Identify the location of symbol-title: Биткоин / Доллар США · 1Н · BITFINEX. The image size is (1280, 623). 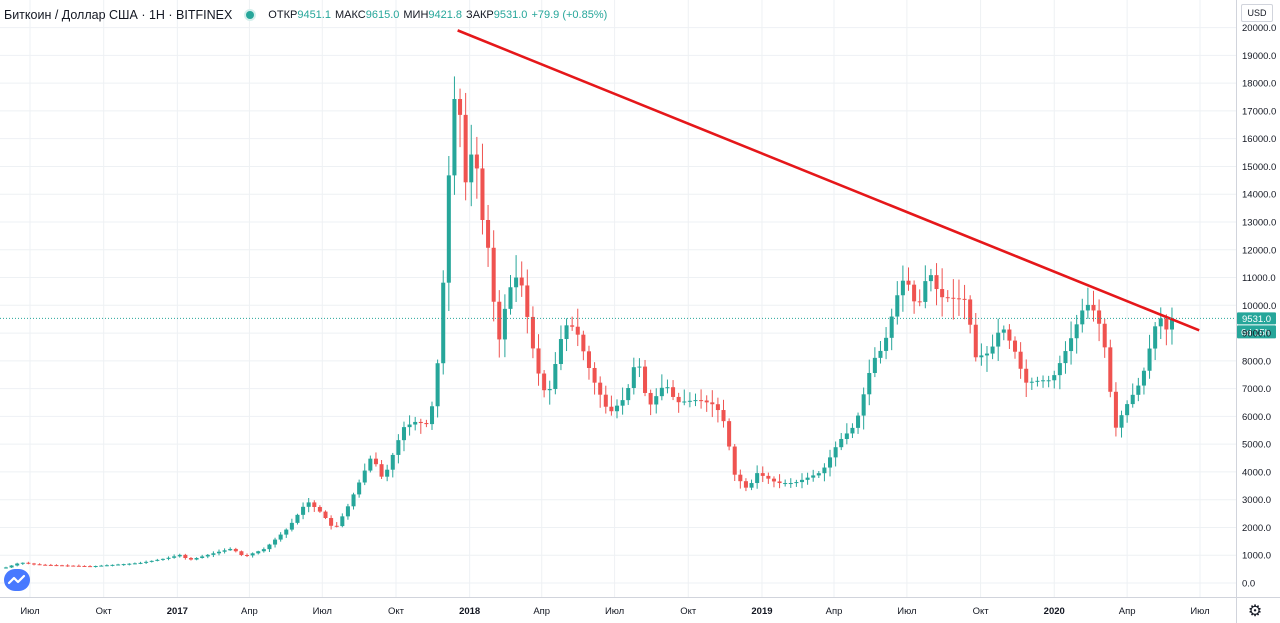
(118, 15).